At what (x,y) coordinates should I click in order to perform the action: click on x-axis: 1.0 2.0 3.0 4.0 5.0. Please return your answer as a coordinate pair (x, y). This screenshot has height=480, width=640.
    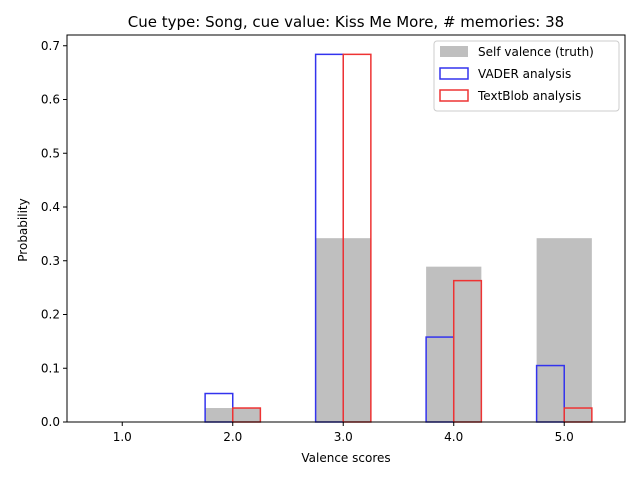
    Looking at the image, I should click on (343, 433).